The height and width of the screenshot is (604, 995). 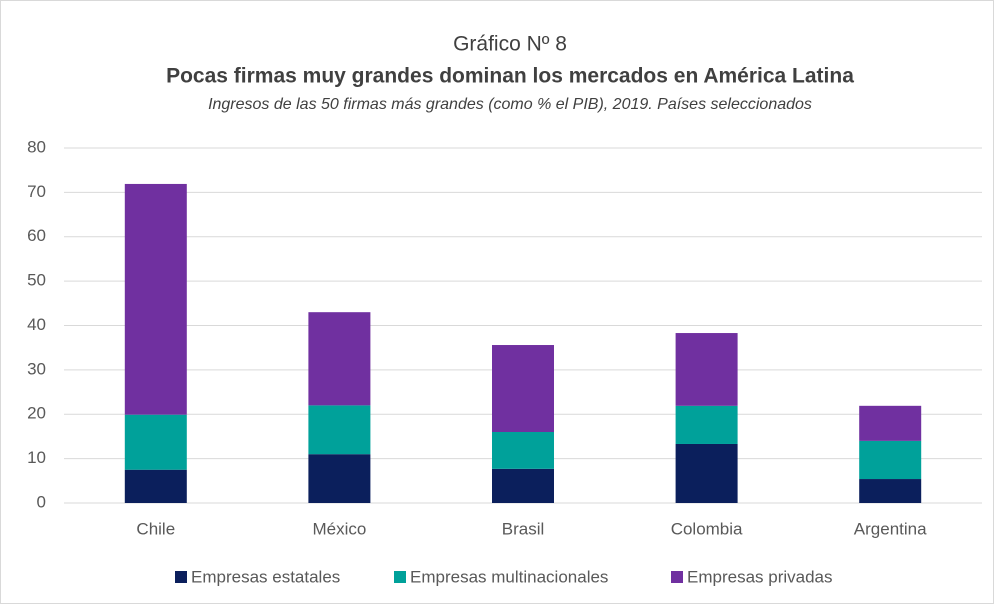 What do you see at coordinates (36, 191) in the screenshot?
I see `y-tick-label: 70` at bounding box center [36, 191].